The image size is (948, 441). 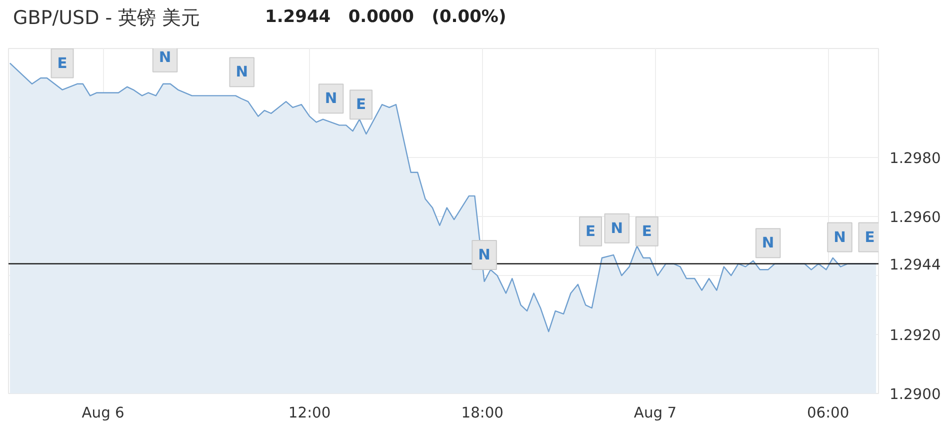 What do you see at coordinates (915, 394) in the screenshot?
I see `y-tick-label: 1.2900` at bounding box center [915, 394].